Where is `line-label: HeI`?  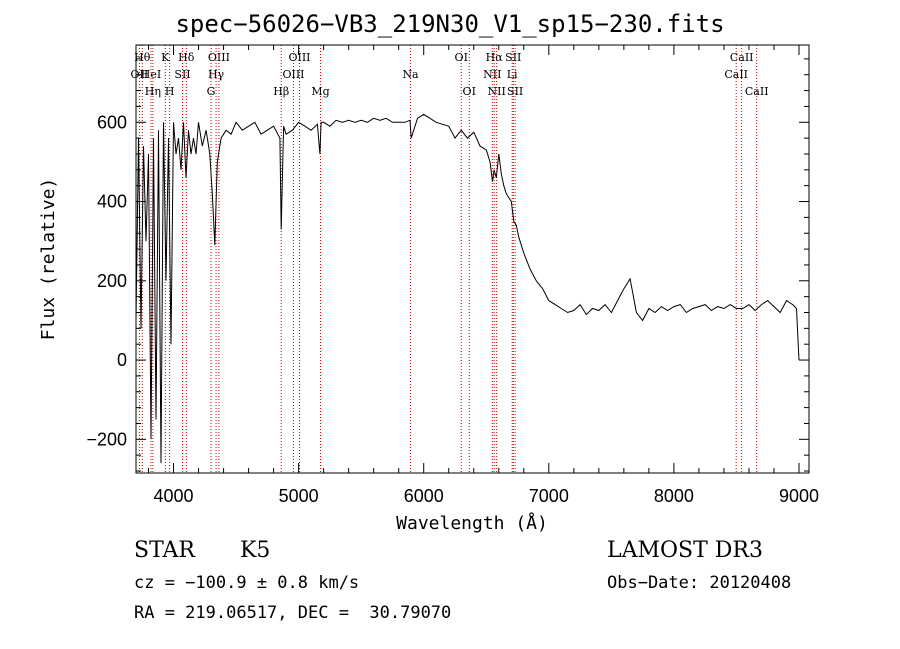 line-label: HeI is located at coordinates (151, 74).